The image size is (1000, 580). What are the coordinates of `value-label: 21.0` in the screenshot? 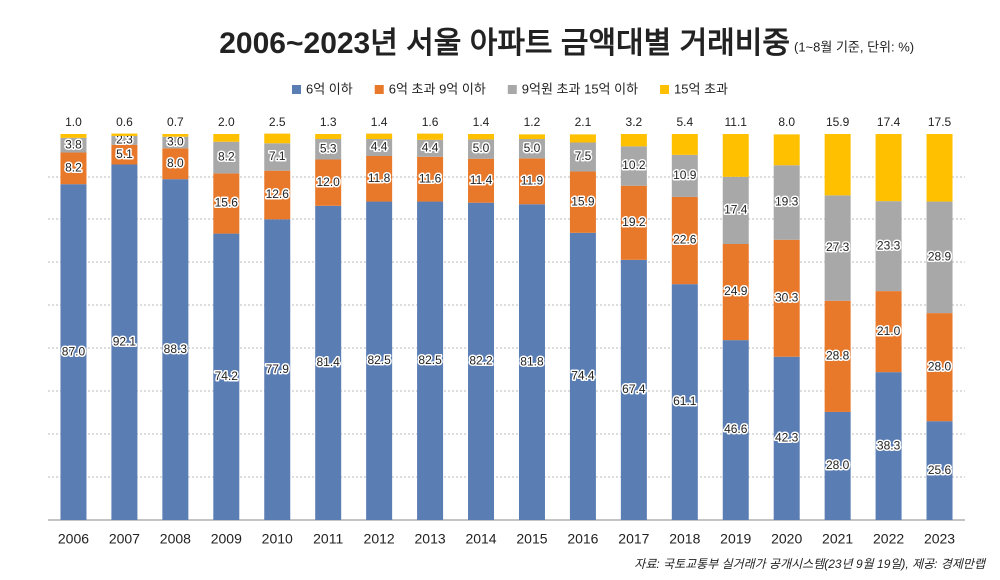 It's located at (889, 331).